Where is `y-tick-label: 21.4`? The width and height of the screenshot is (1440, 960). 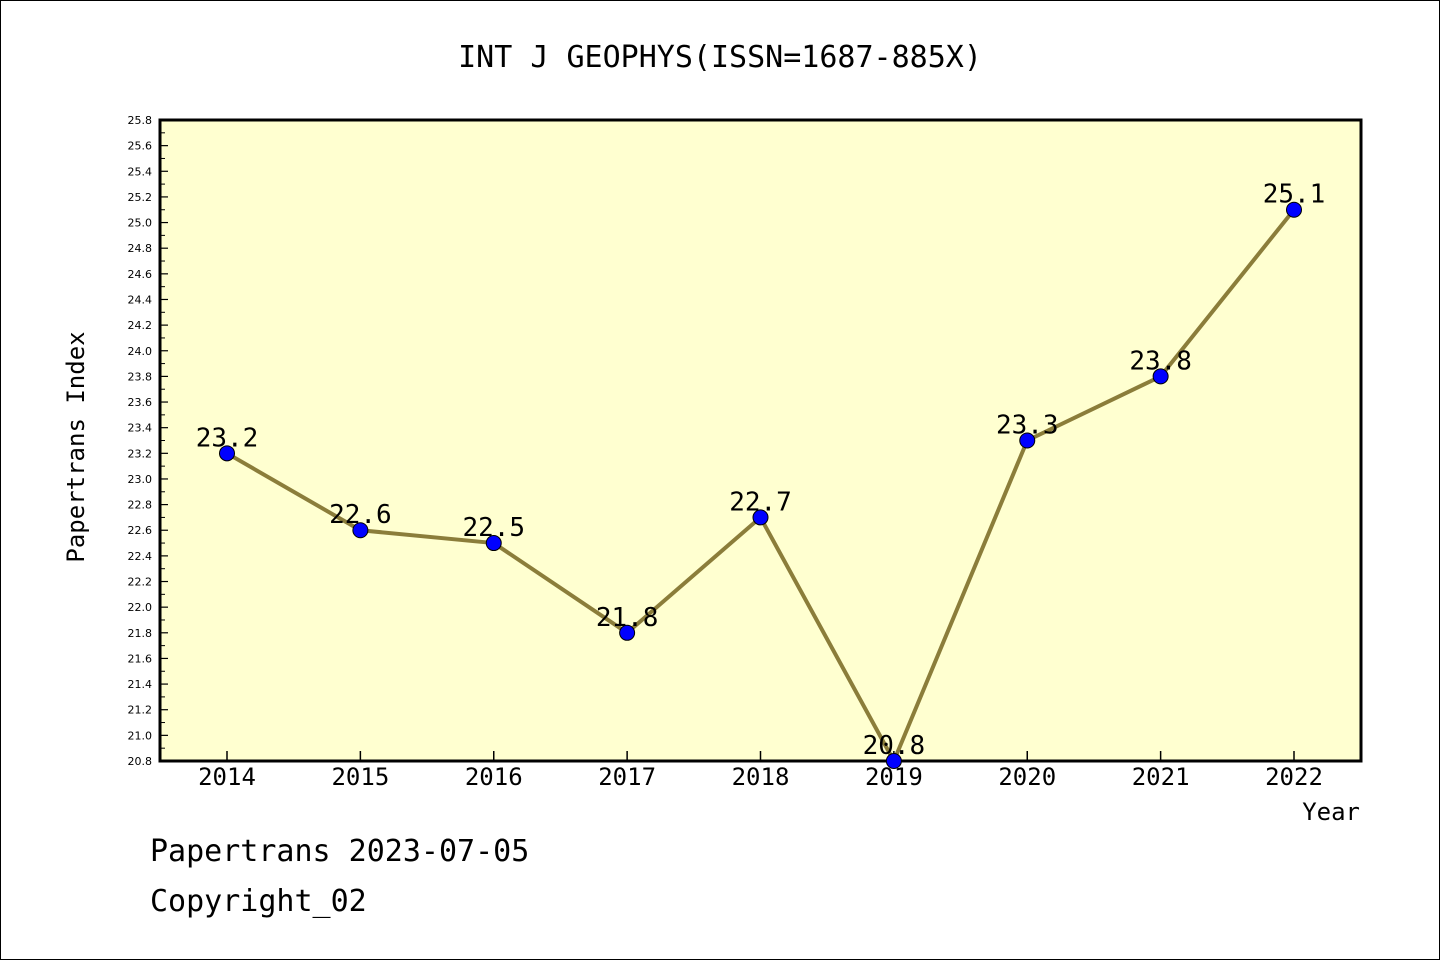 y-tick-label: 21.4 is located at coordinates (140, 684).